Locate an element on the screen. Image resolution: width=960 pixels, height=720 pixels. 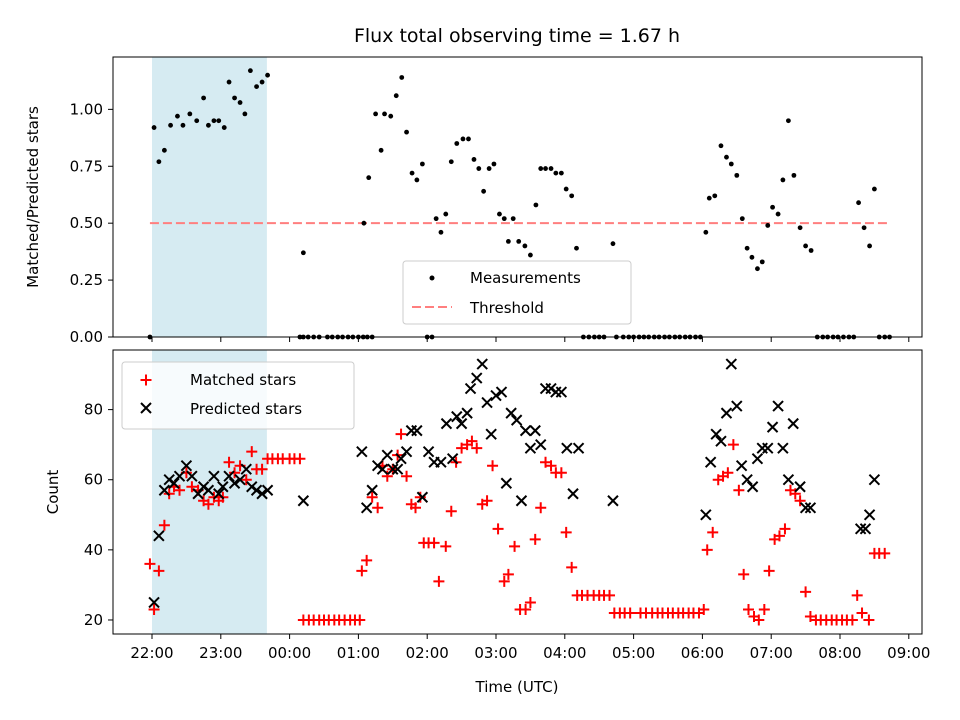
bottom-x-tick-label: 05:00 is located at coordinates (633, 653).